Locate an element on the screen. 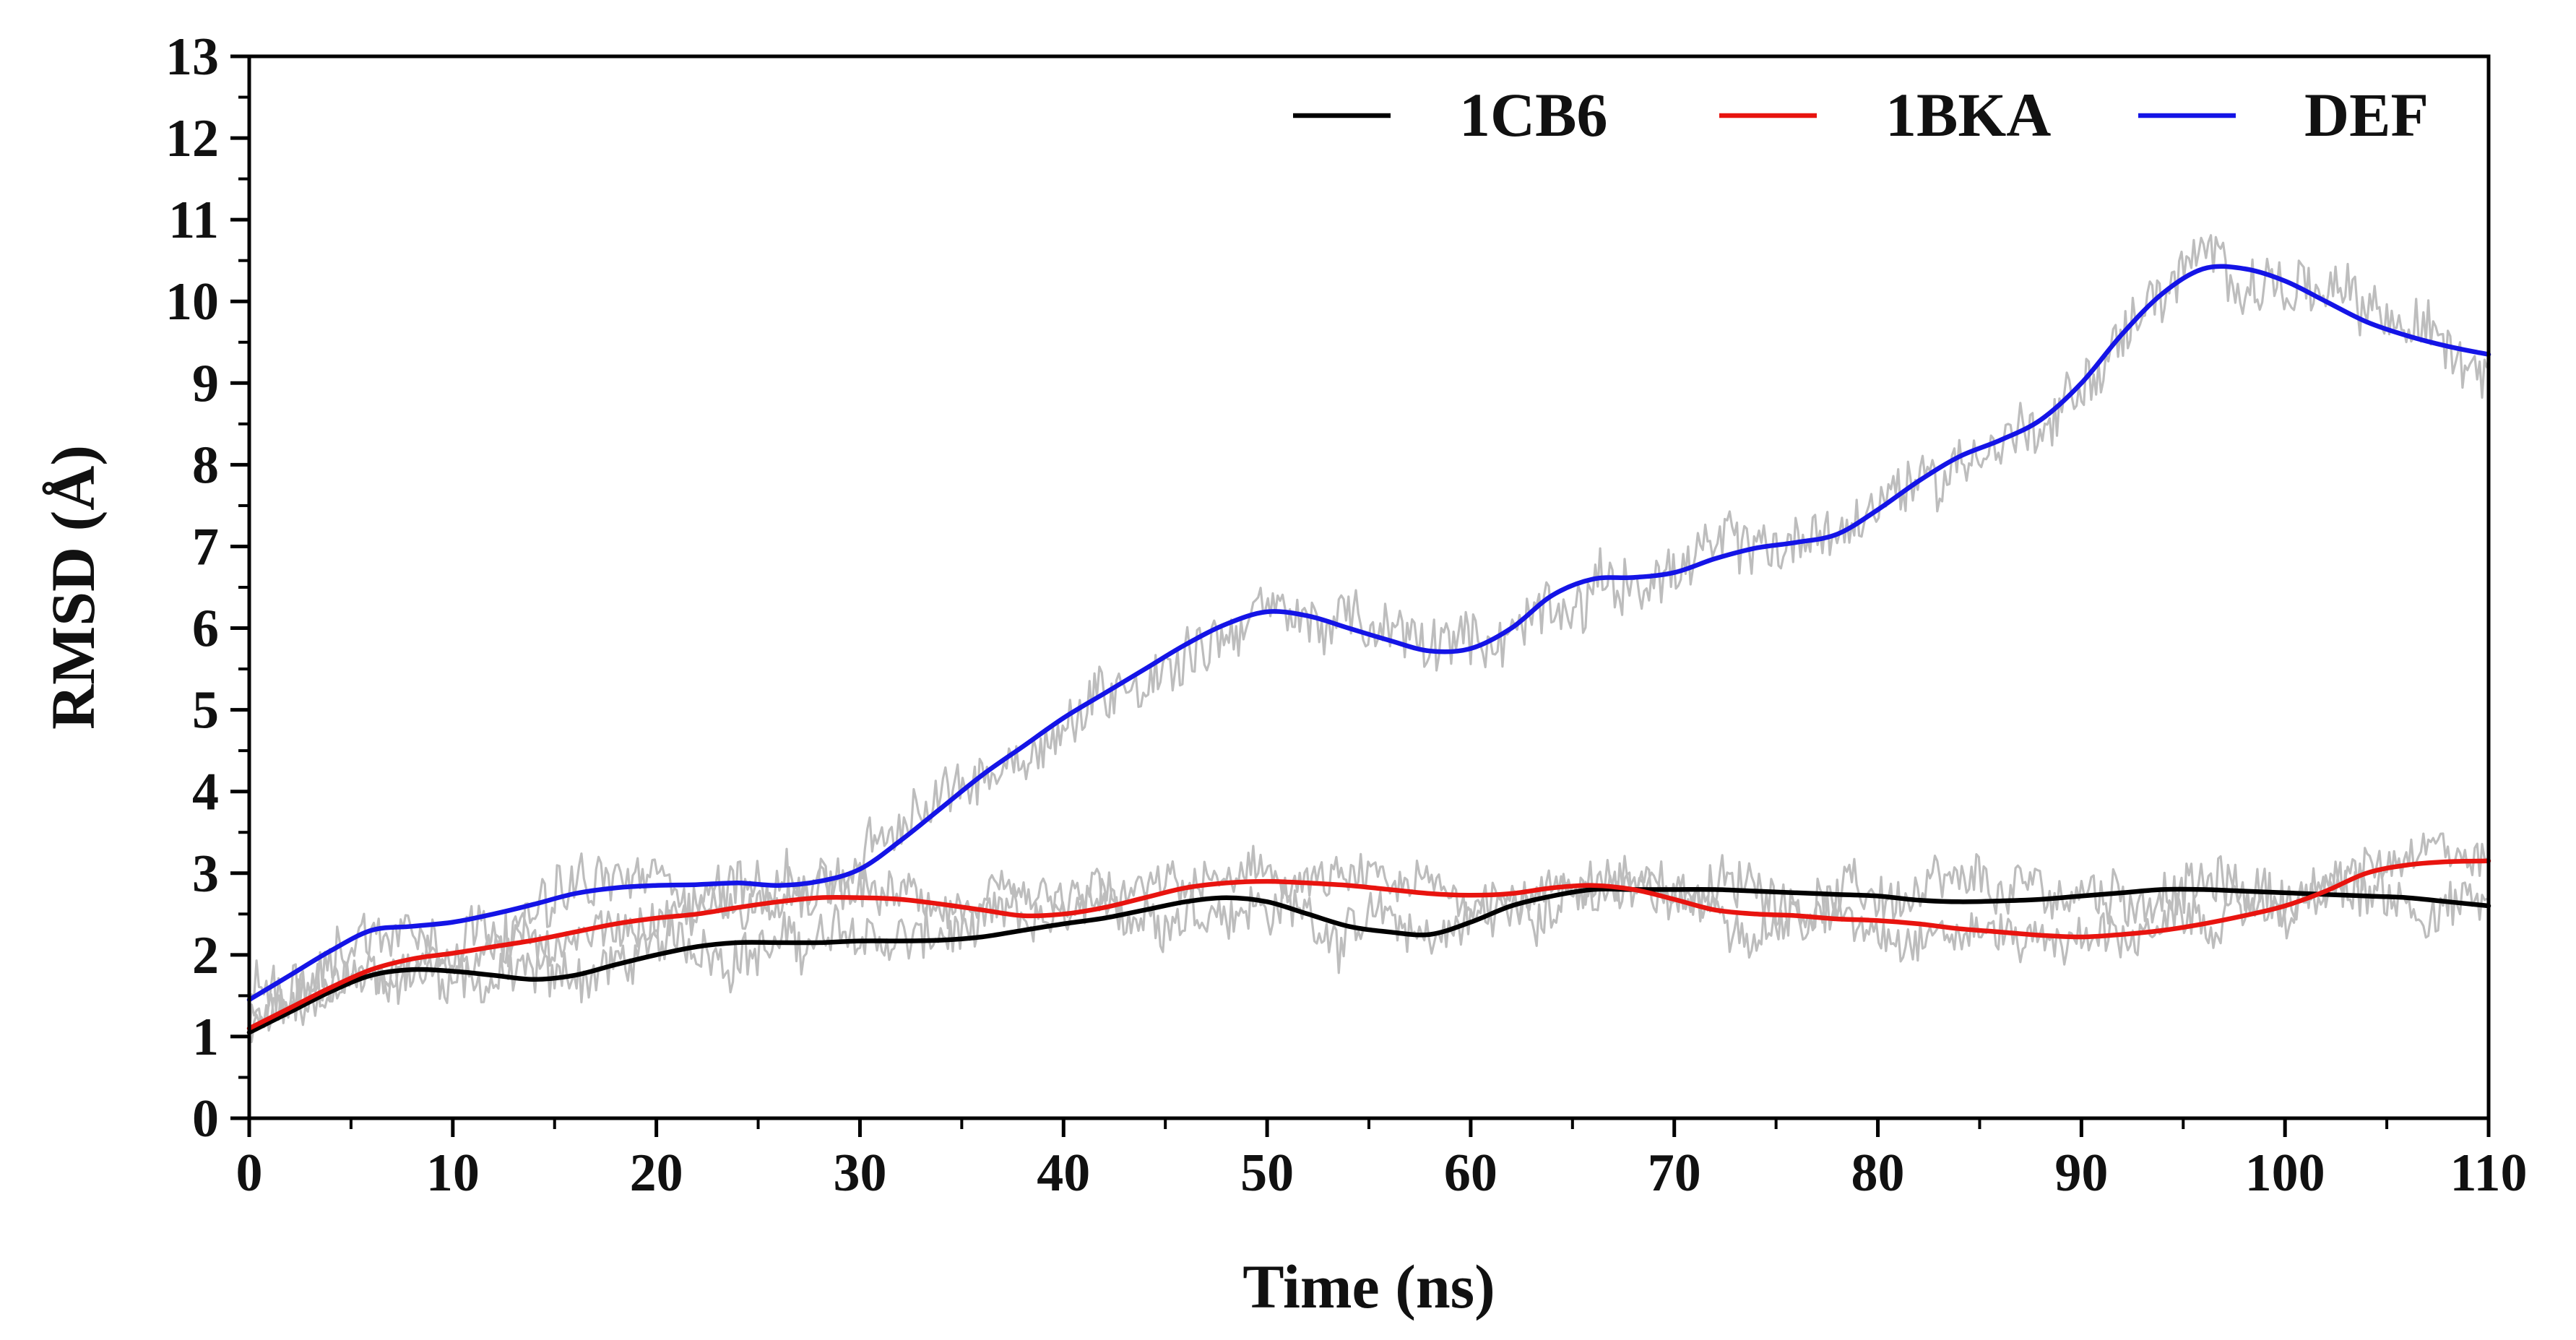 The height and width of the screenshot is (1340, 2576). y-tick-label: 2 is located at coordinates (205, 955).